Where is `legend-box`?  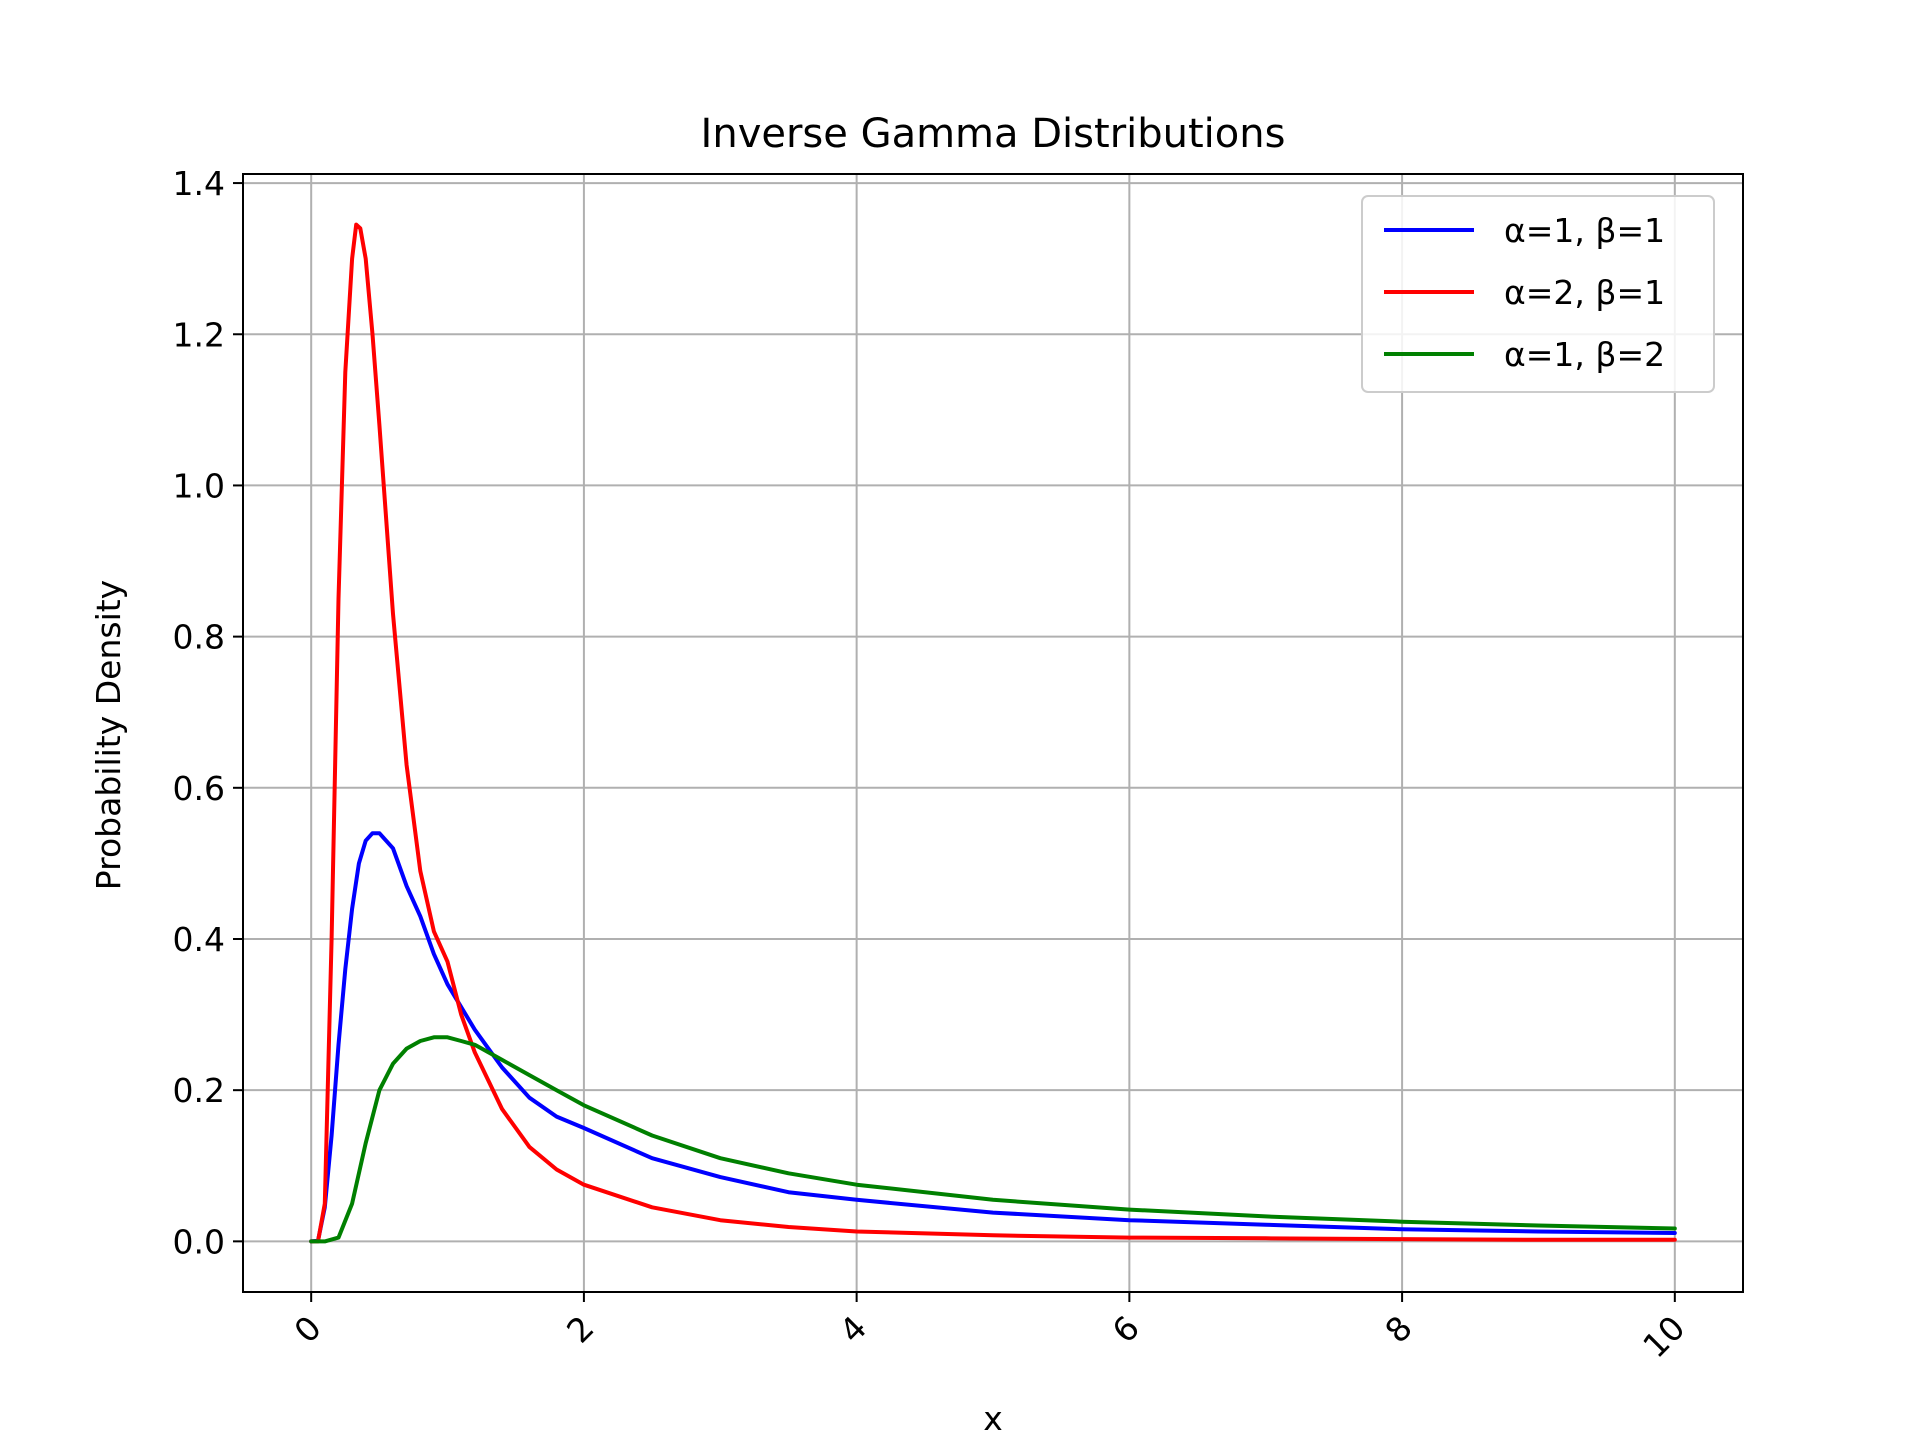 legend-box is located at coordinates (1538, 294).